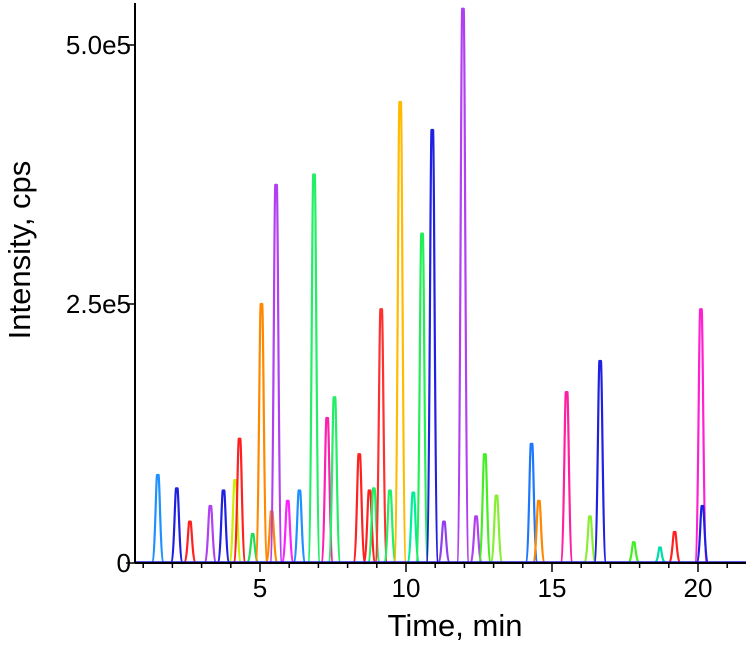 The image size is (750, 645). What do you see at coordinates (455, 625) in the screenshot?
I see `x-axis-title: Time, min` at bounding box center [455, 625].